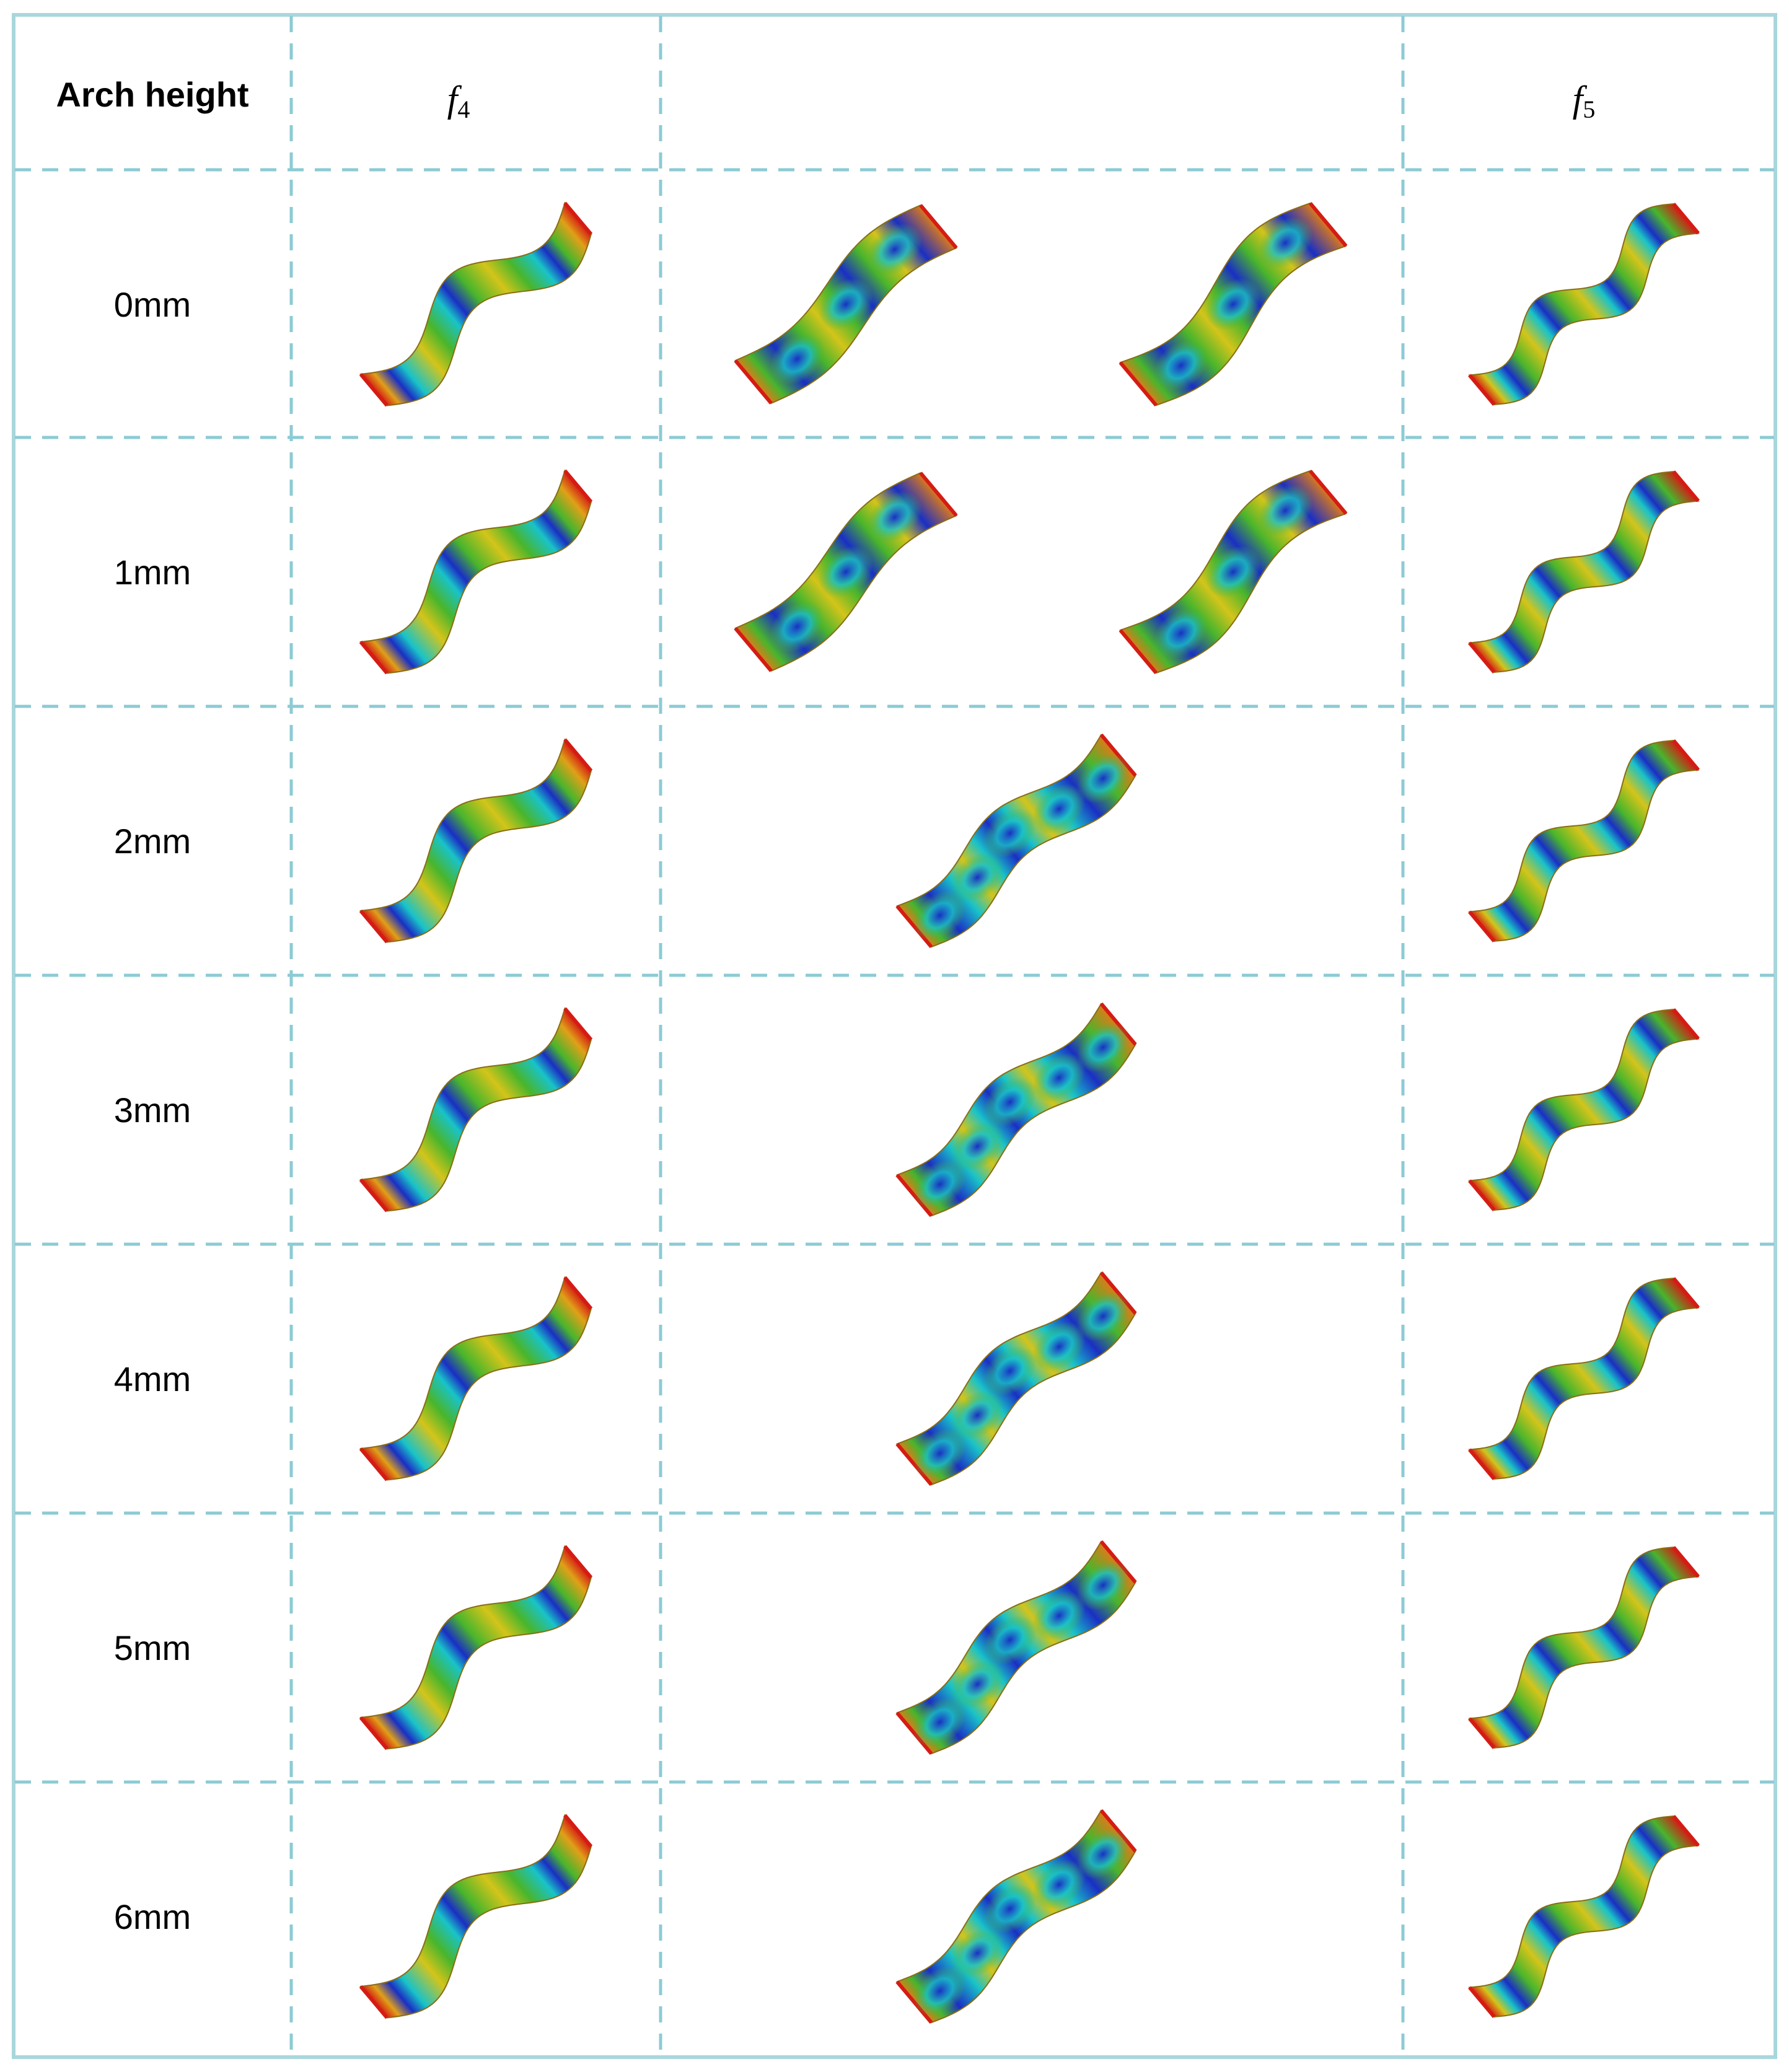 The width and height of the screenshot is (1789, 2072). What do you see at coordinates (1584, 101) in the screenshot?
I see `header-f5: f5` at bounding box center [1584, 101].